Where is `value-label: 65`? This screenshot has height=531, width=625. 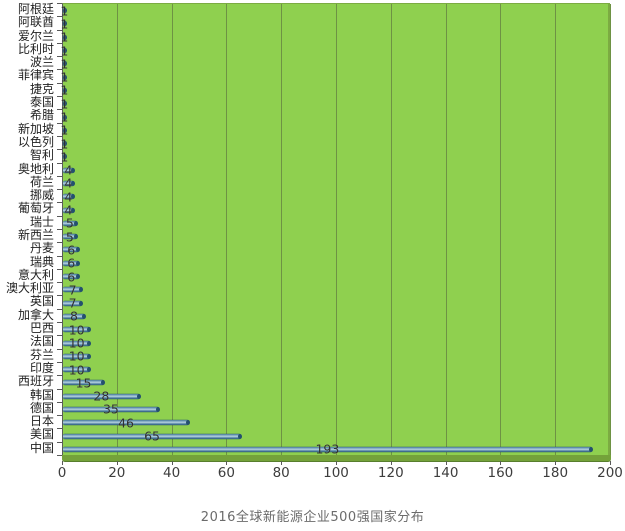
value-label: 65 is located at coordinates (152, 436).